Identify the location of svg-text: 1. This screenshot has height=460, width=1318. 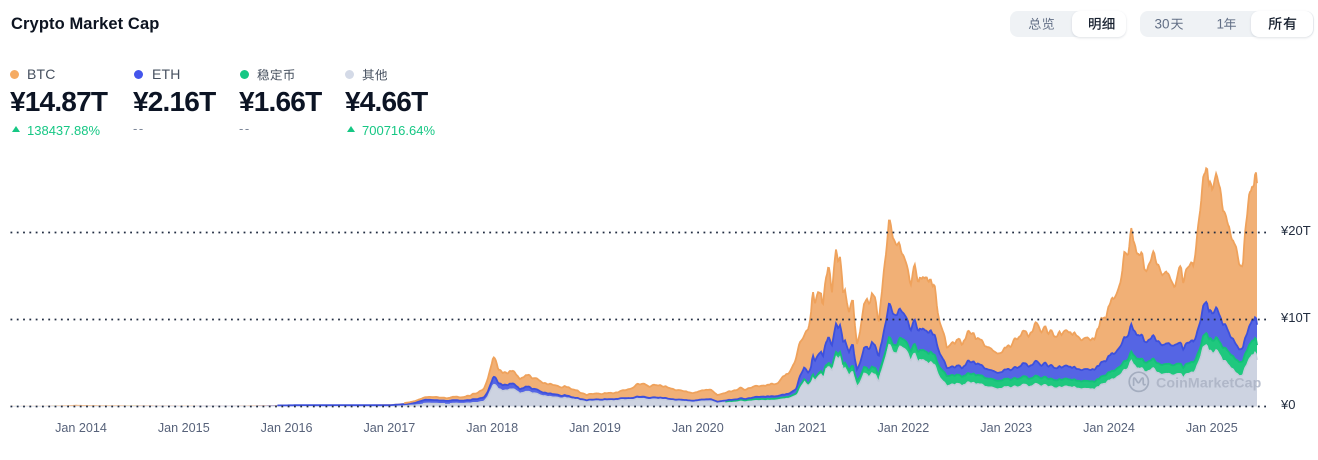
(1221, 23).